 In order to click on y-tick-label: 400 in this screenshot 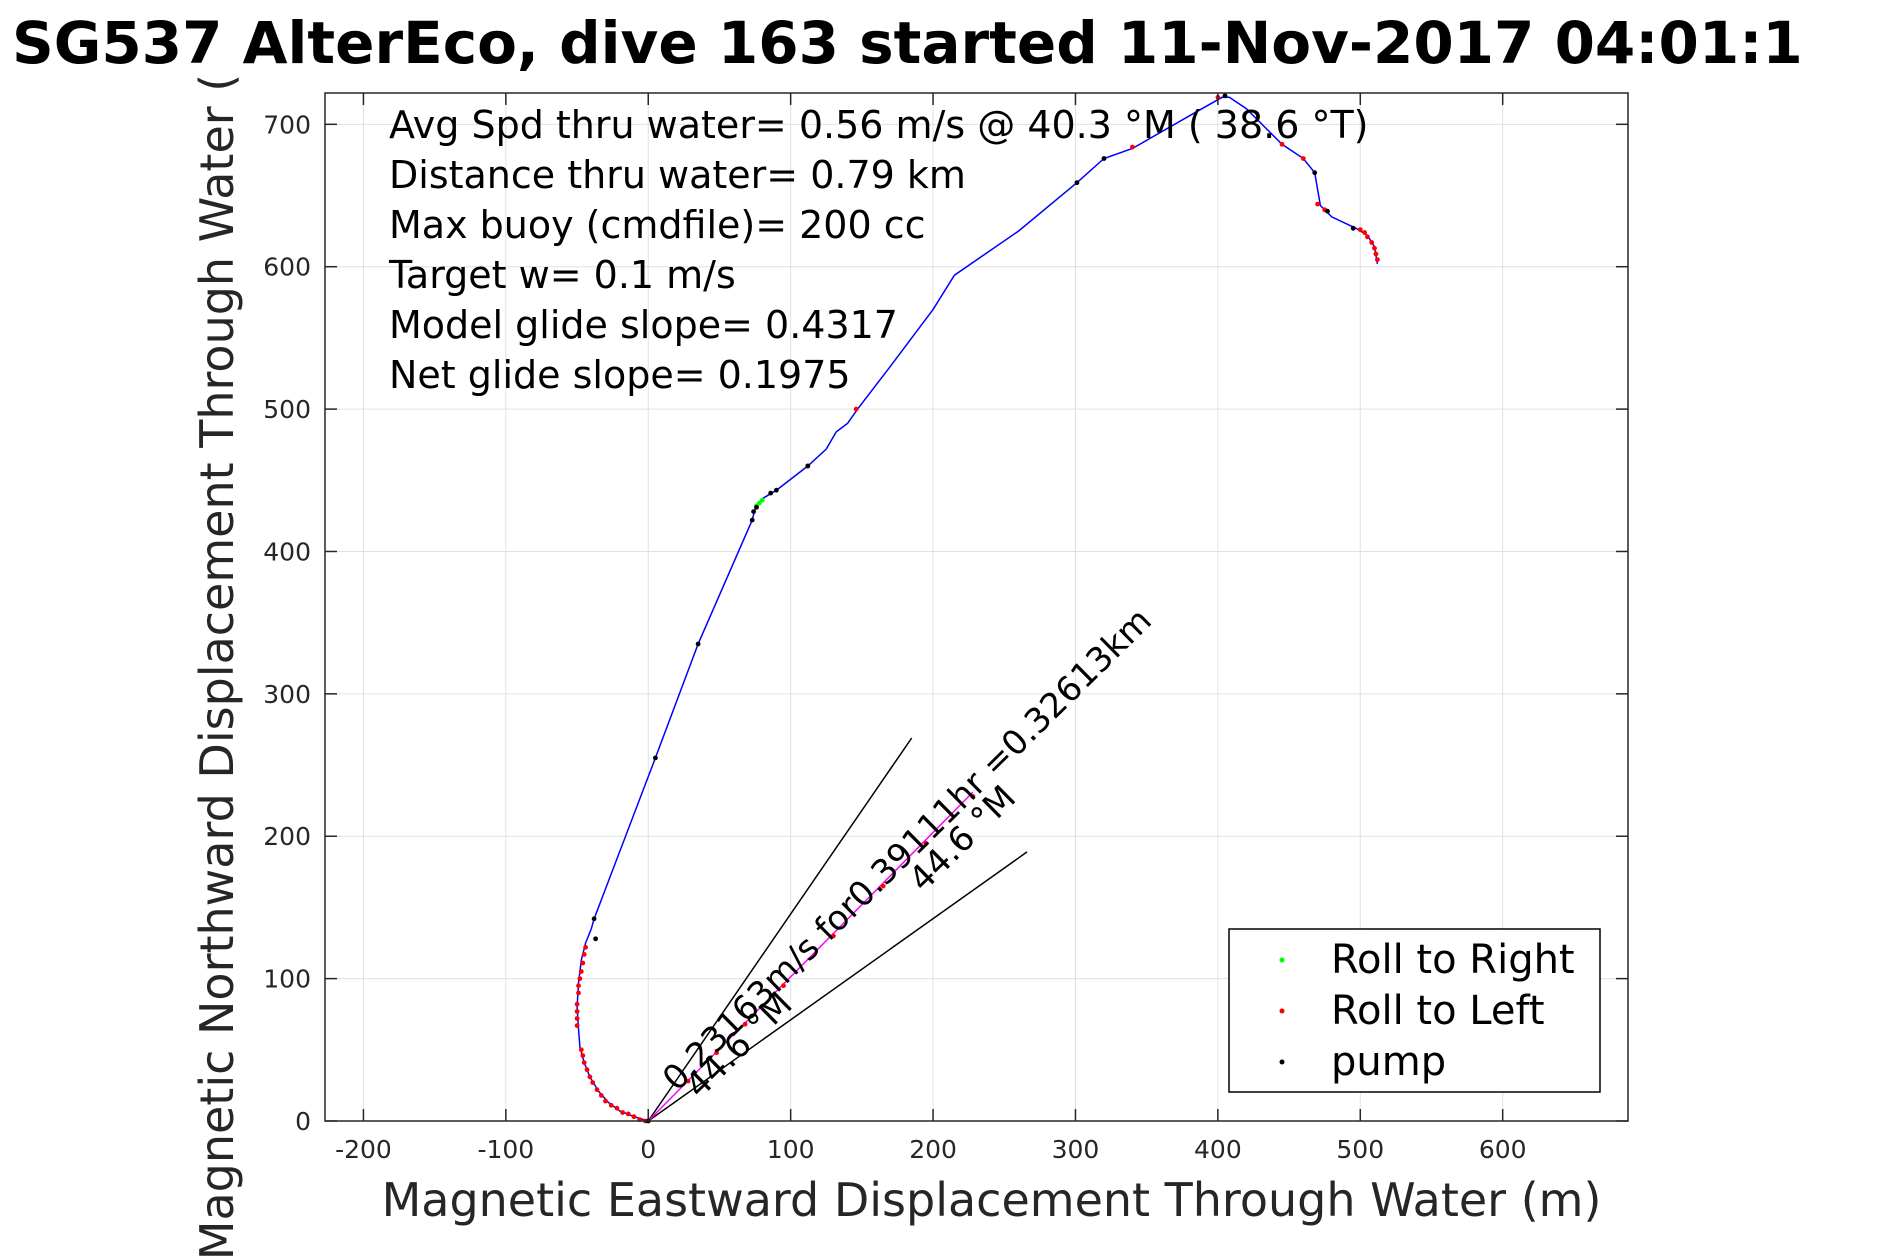, I will do `click(287, 551)`.